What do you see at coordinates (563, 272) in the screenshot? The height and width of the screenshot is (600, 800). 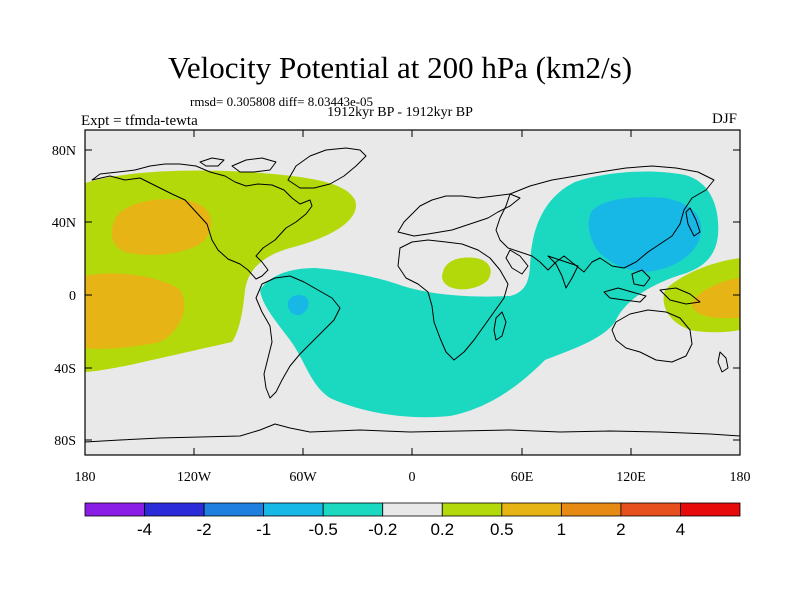 I see `coast-india` at bounding box center [563, 272].